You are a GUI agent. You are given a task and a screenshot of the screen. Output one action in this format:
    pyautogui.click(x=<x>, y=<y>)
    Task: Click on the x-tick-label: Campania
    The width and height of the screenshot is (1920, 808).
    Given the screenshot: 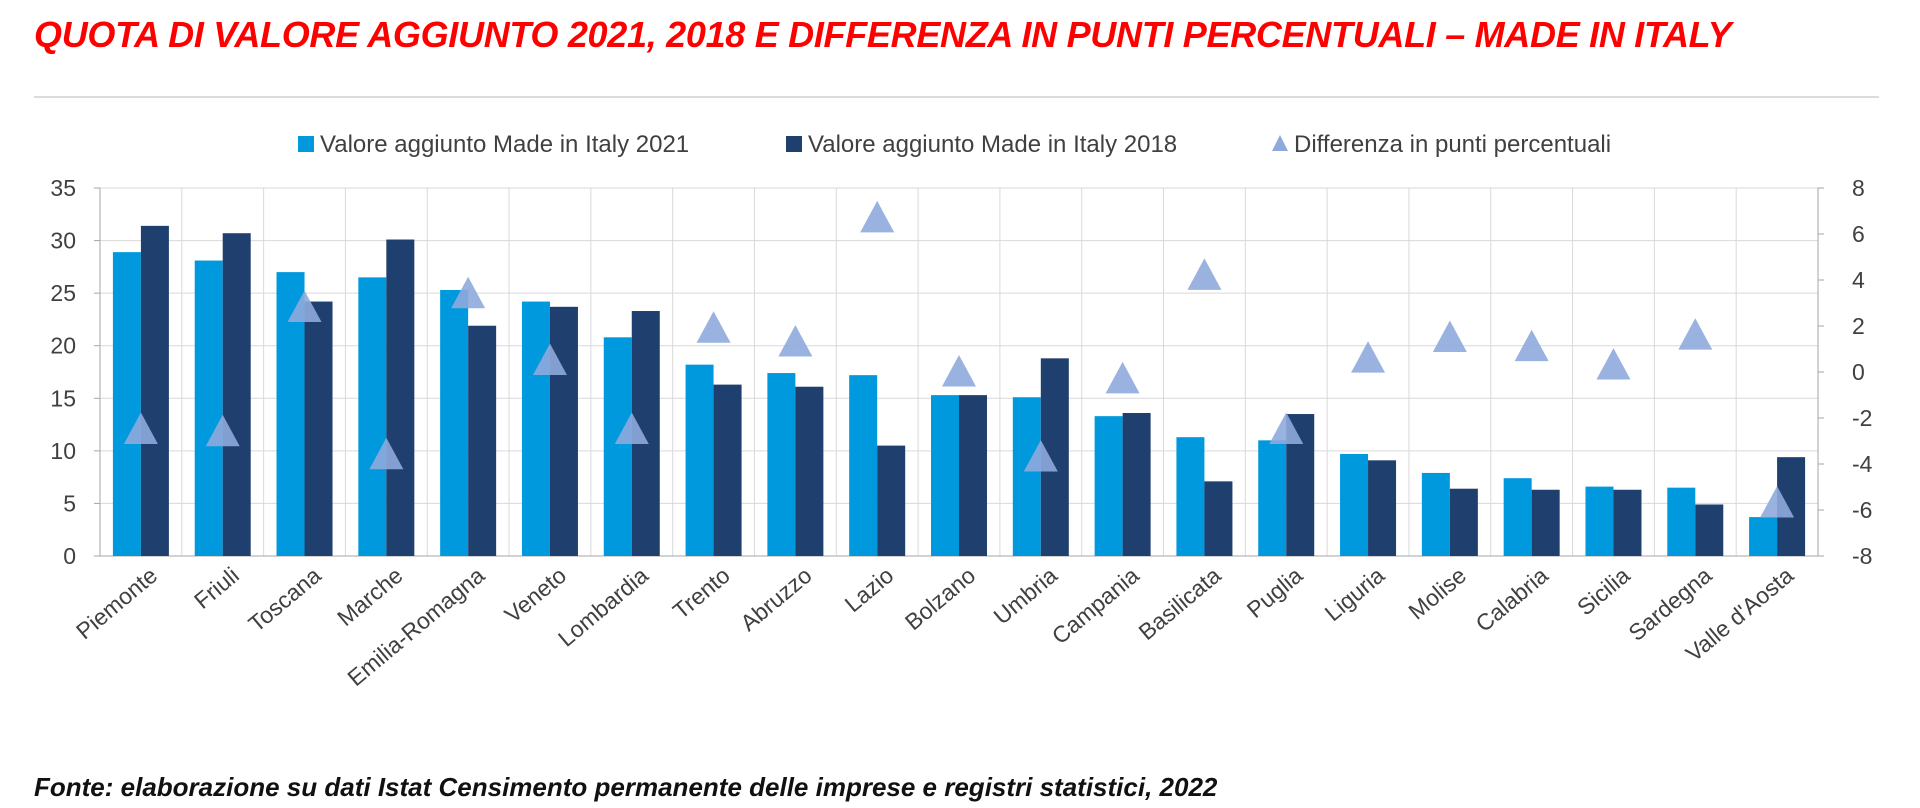 What is the action you would take?
    pyautogui.click(x=1095, y=605)
    